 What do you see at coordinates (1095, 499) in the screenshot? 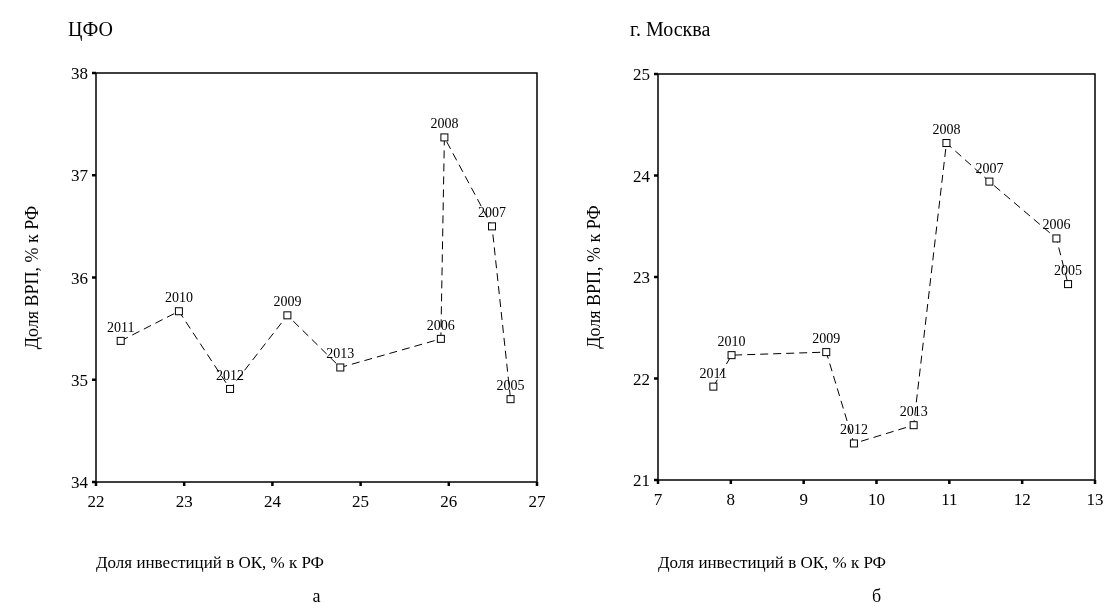
I see `x-tick-label: 13` at bounding box center [1095, 499].